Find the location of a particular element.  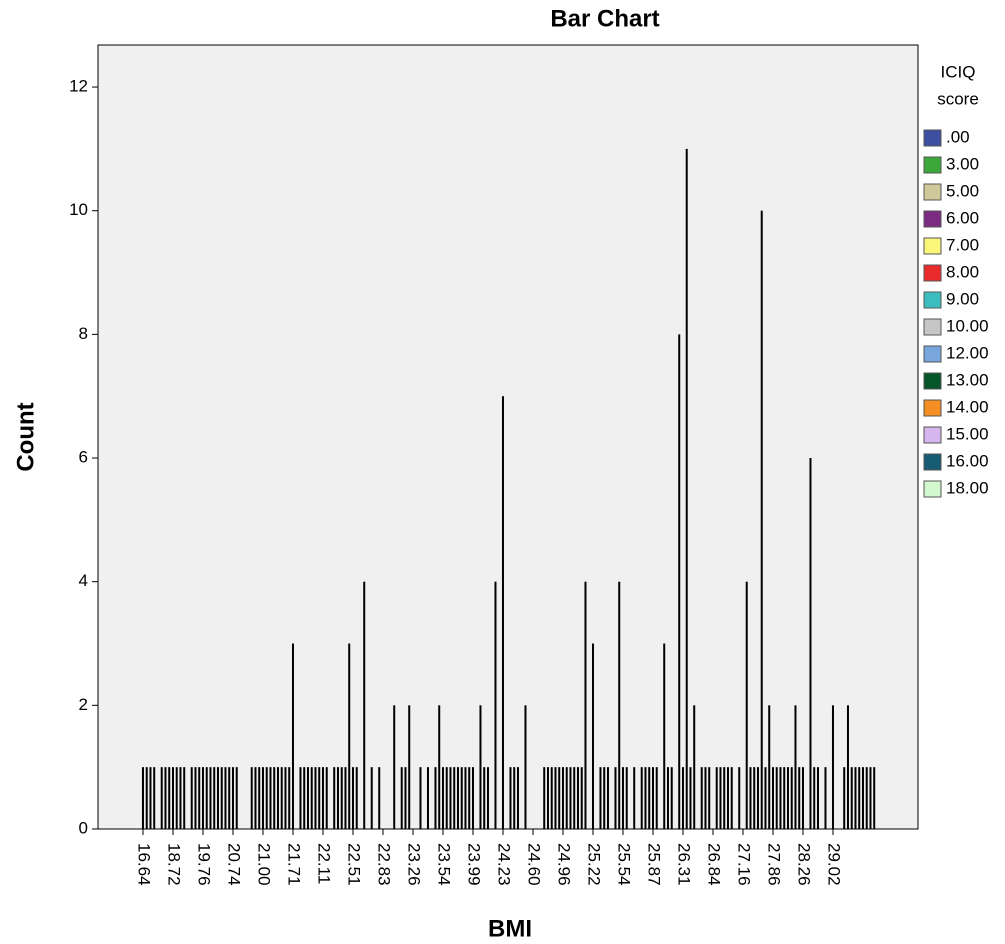

legend-label: 16.00 is located at coordinates (967, 460).